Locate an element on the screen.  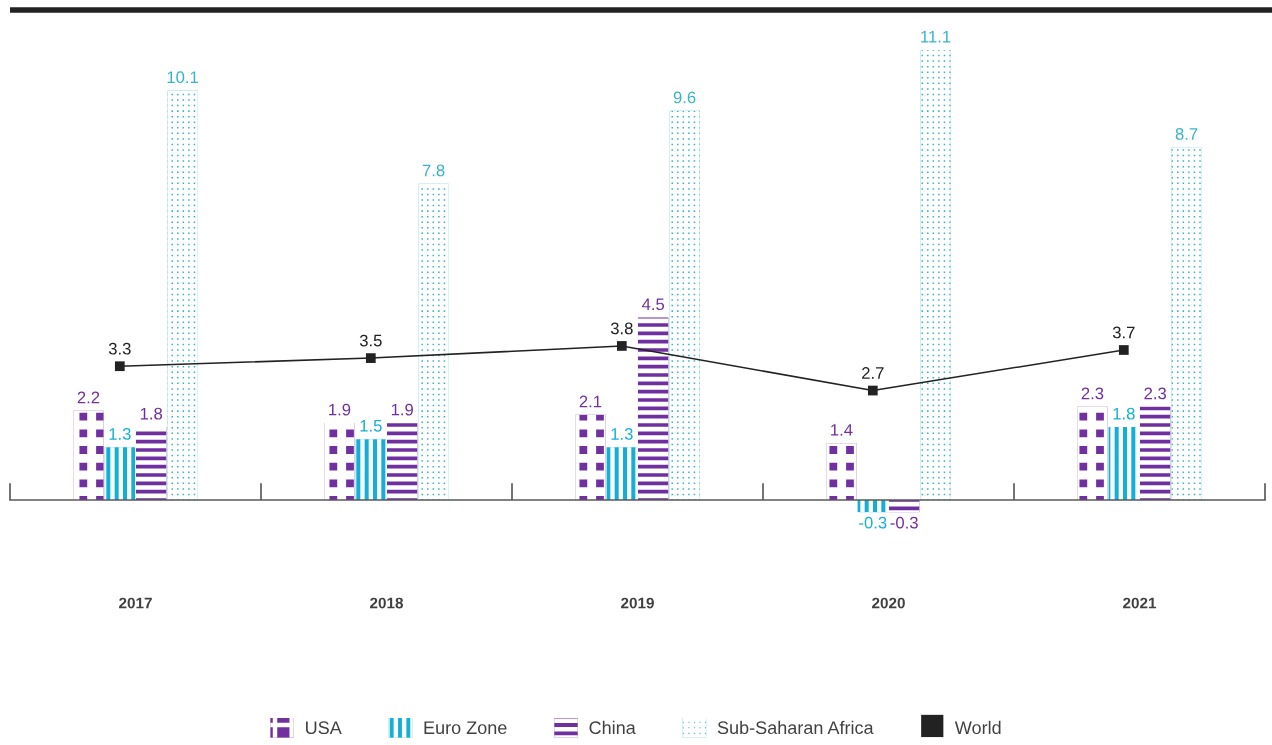
x-tick-label: 2020 is located at coordinates (888, 603).